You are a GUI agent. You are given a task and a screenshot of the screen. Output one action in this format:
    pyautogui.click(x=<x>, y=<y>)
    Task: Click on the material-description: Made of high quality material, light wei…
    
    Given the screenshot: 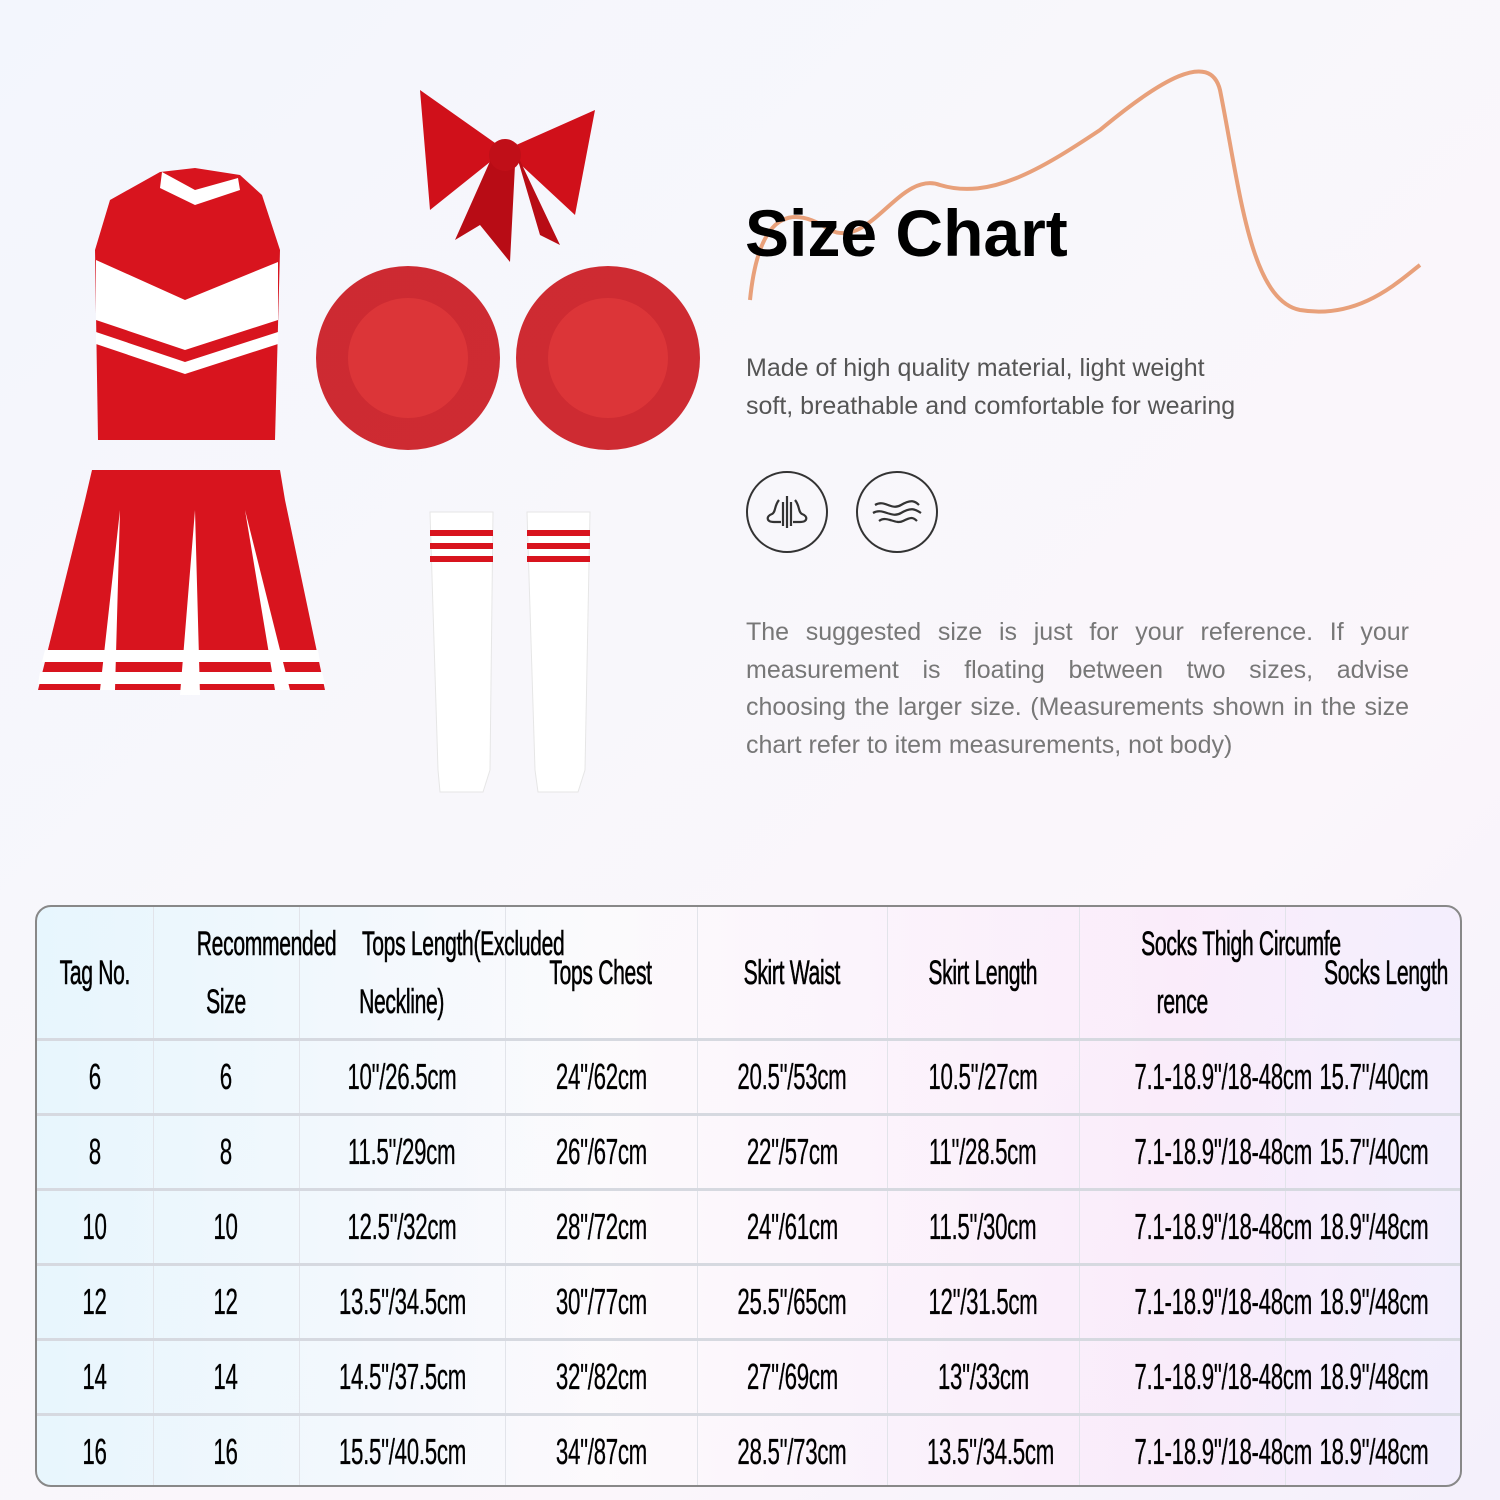 What is the action you would take?
    pyautogui.click(x=1056, y=387)
    